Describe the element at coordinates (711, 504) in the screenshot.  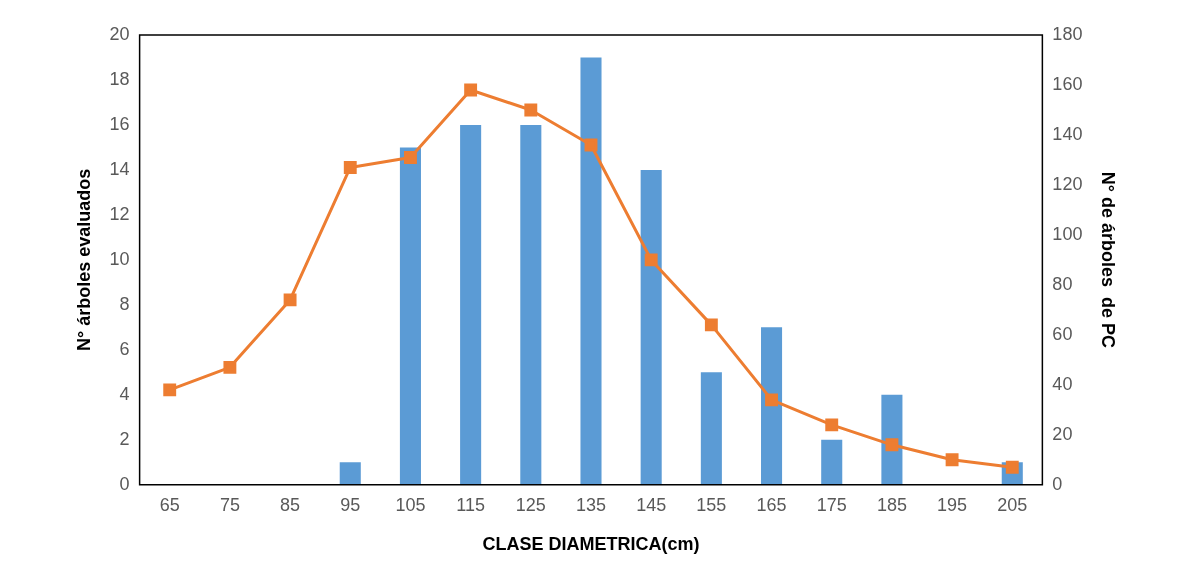
I see `x-tick-label: 155` at that location.